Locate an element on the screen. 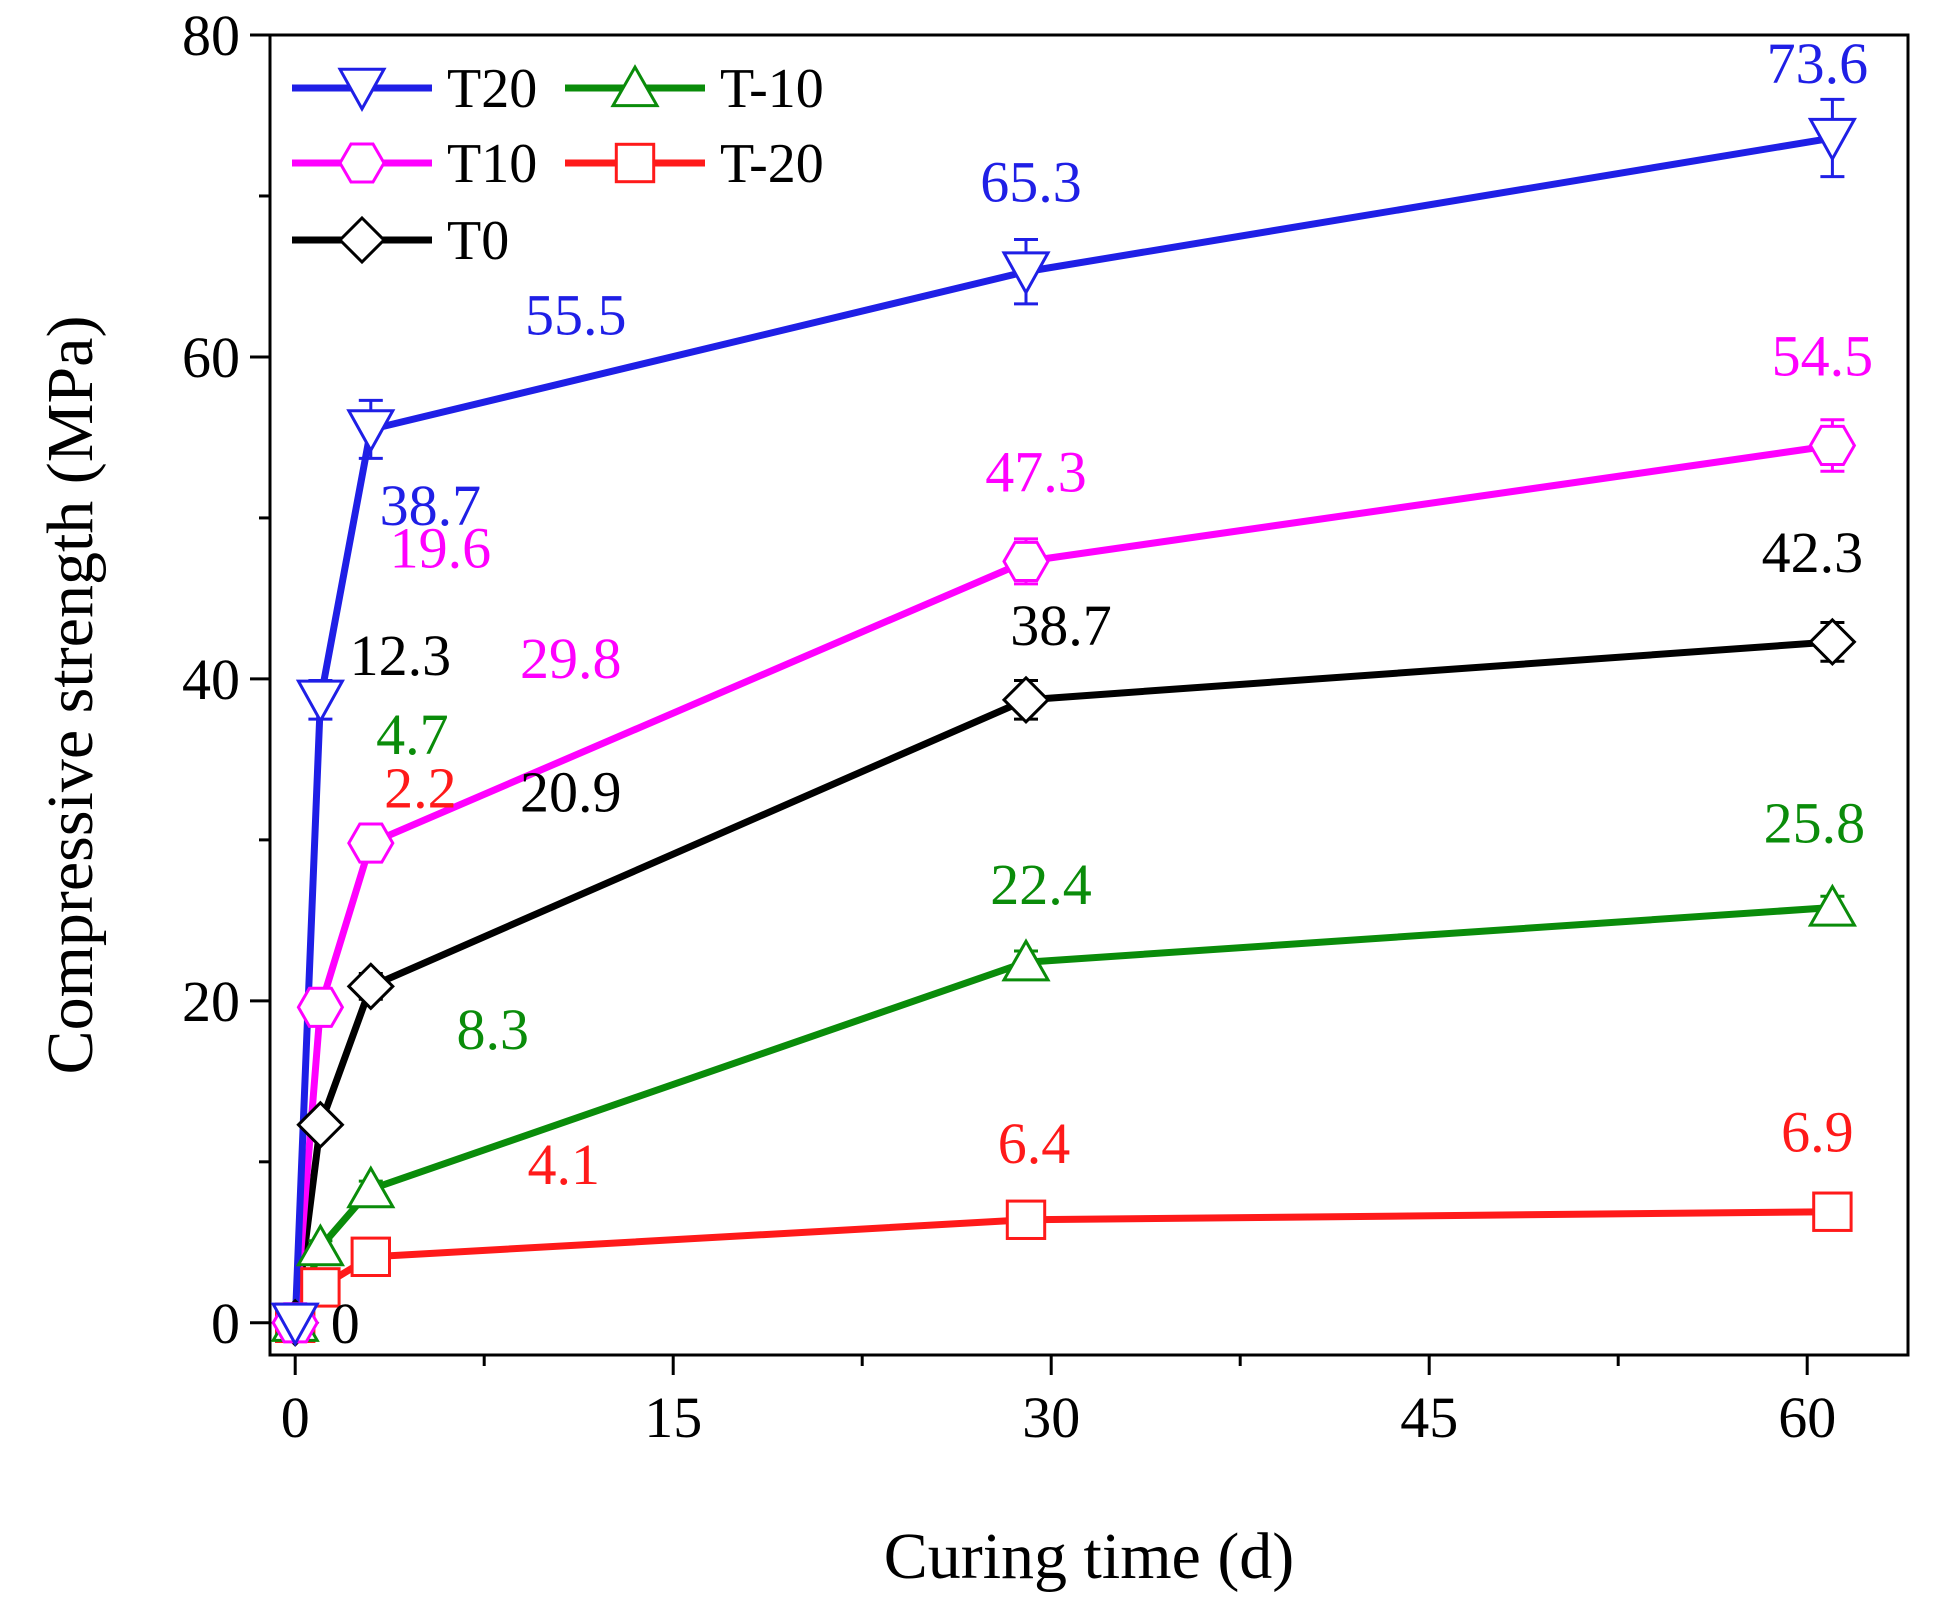 The width and height of the screenshot is (1935, 1601). legend-label-t10: T10 is located at coordinates (492, 164).